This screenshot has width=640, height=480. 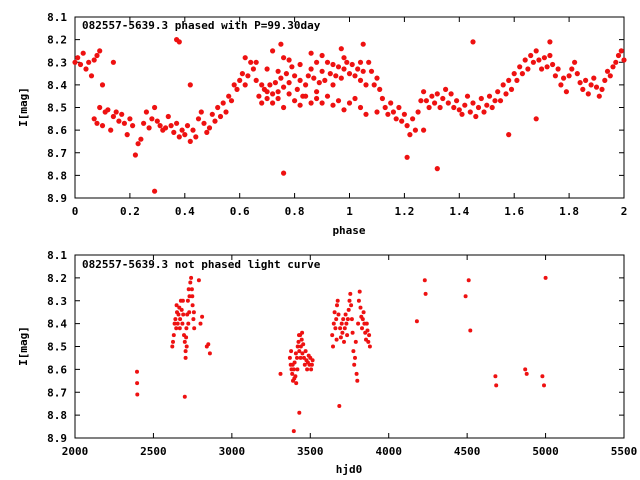 What do you see at coordinates (349, 211) in the screenshot?
I see `x-tick-label: 1` at bounding box center [349, 211].